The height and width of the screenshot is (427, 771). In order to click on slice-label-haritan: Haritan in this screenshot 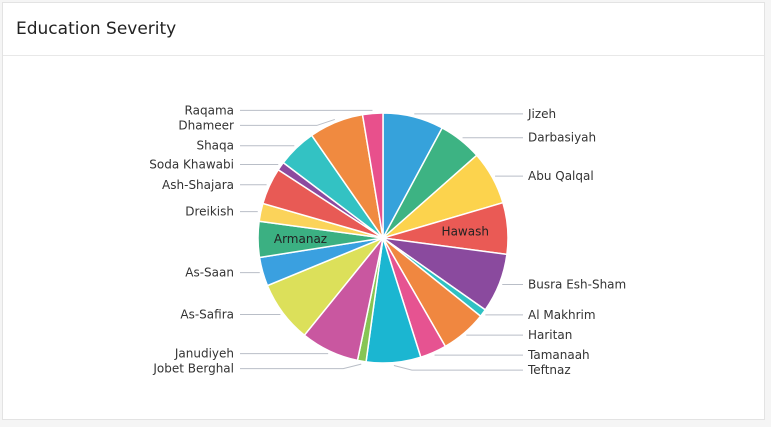, I will do `click(550, 335)`.